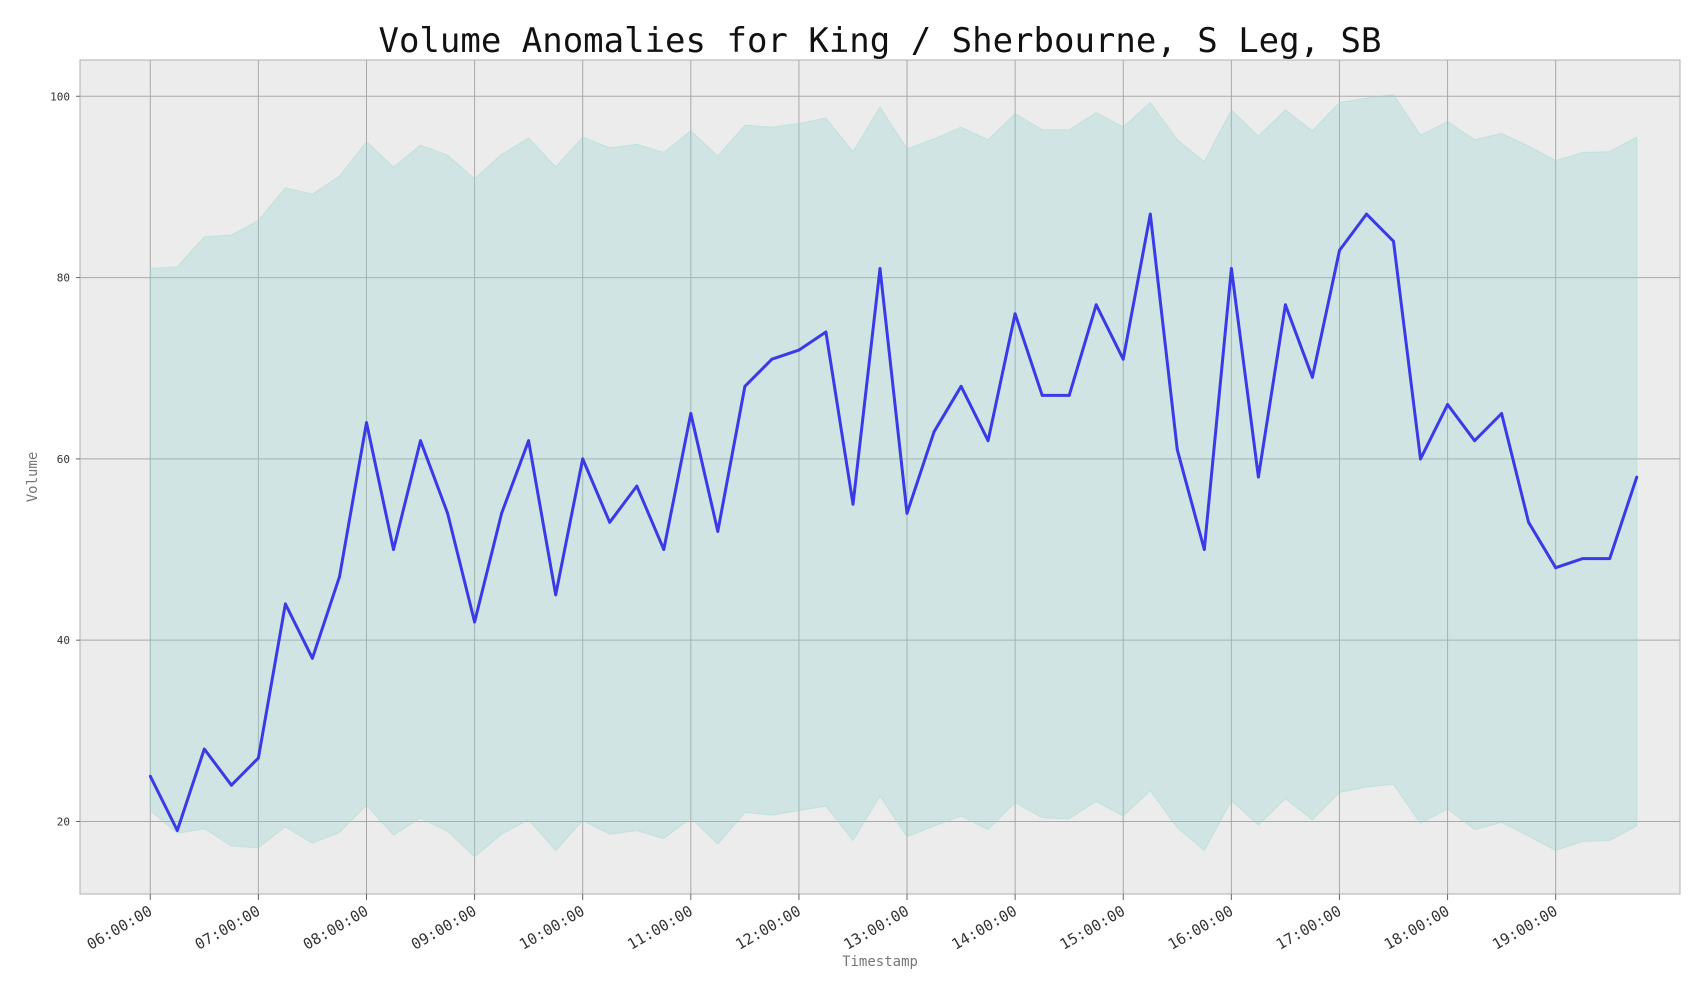  What do you see at coordinates (63, 821) in the screenshot?
I see `y-tick-label: 20` at bounding box center [63, 821].